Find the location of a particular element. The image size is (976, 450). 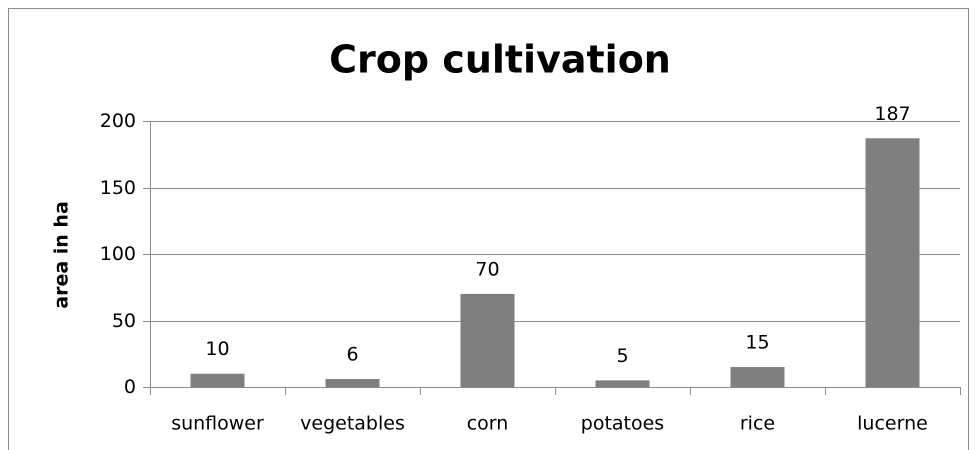

y-tick-label: 0 is located at coordinates (130, 387).